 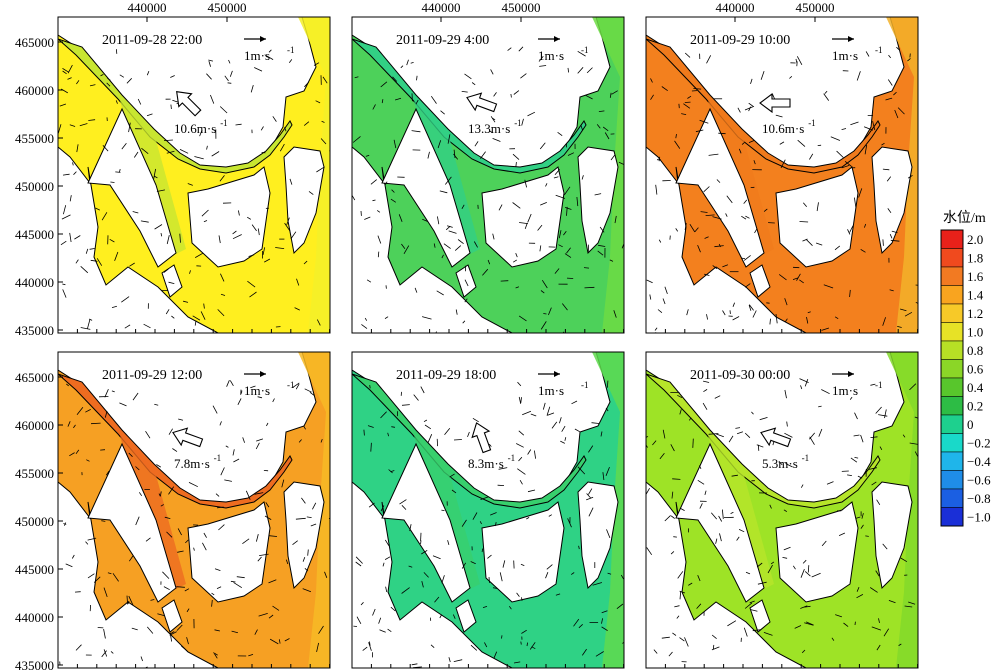 I want to click on colorbar-tick-label: 1.6, so click(x=975, y=276).